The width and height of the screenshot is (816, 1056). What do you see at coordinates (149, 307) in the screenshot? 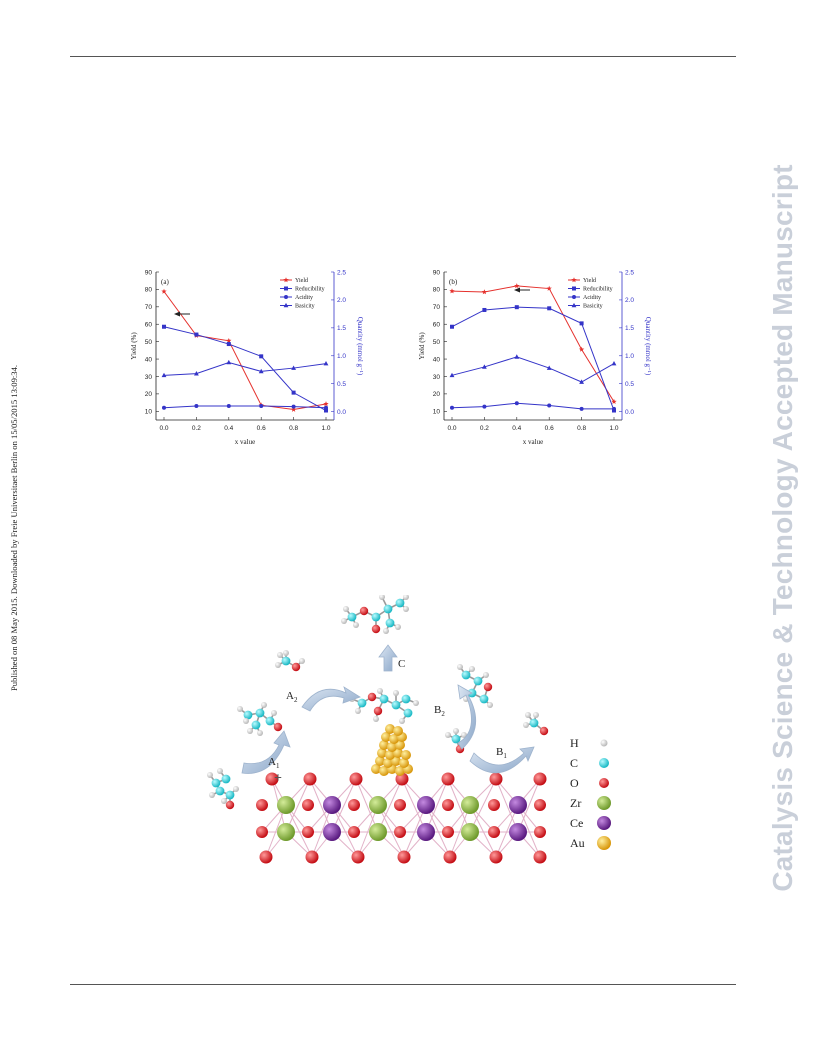
I see `y-tick-label: 70` at bounding box center [149, 307].